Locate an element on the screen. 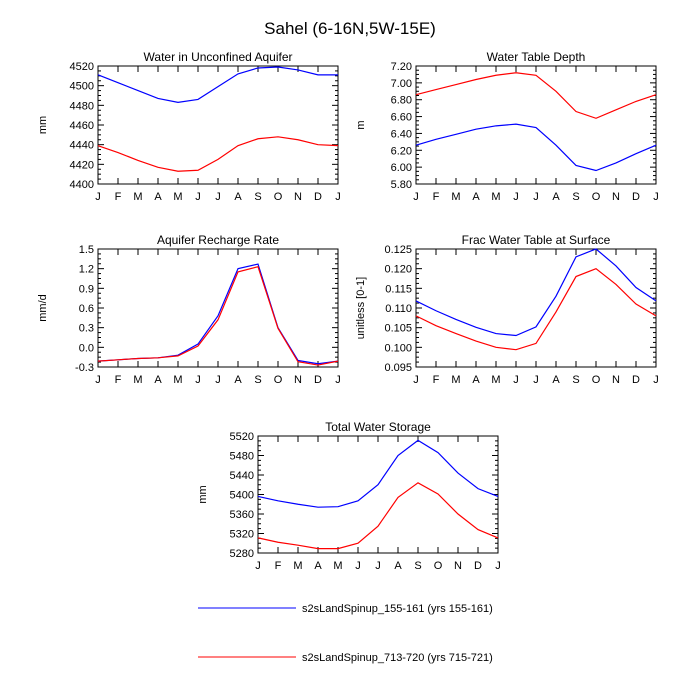 This screenshot has height=700, width=700. y-tick-label: 4500 is located at coordinates (82, 87).